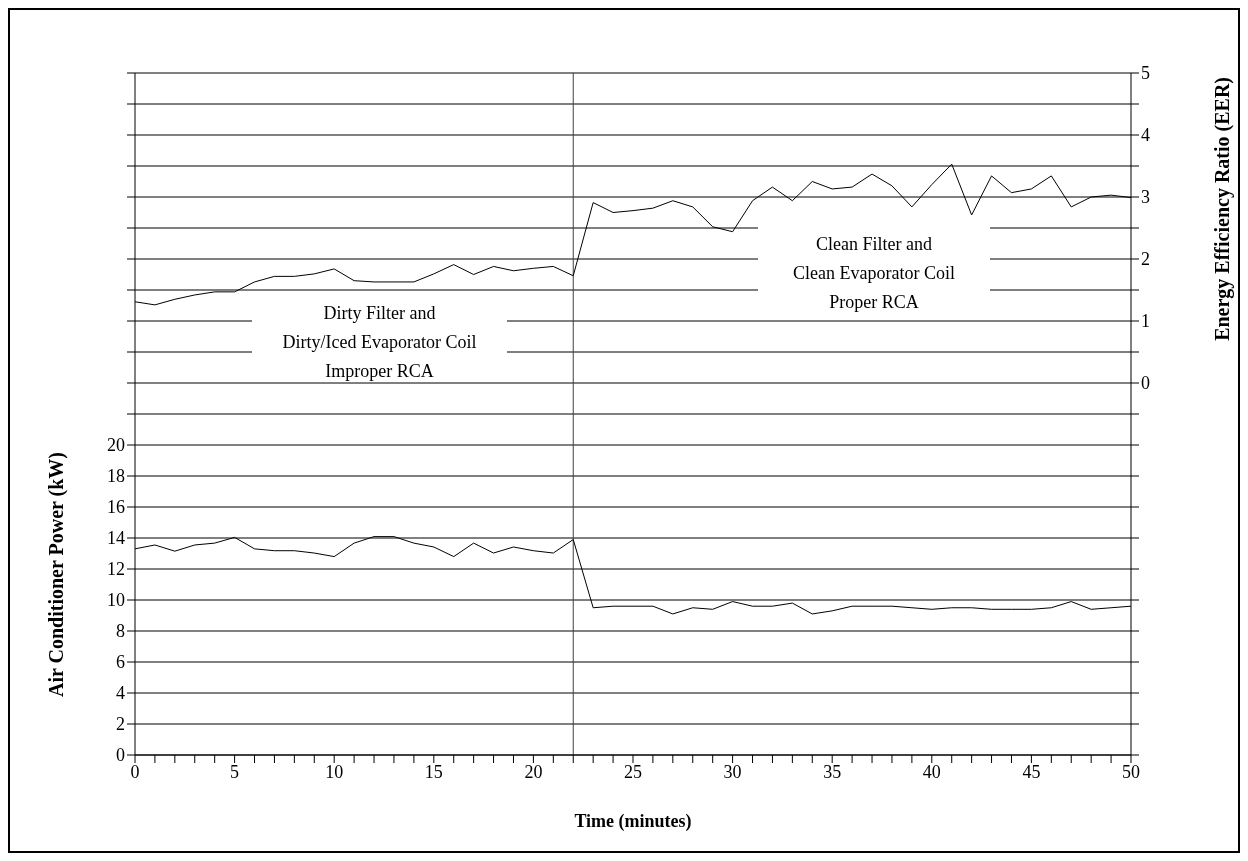 Image resolution: width=1248 pixels, height=861 pixels. Describe the element at coordinates (116, 445) in the screenshot. I see `y-tick-label: 20` at that location.